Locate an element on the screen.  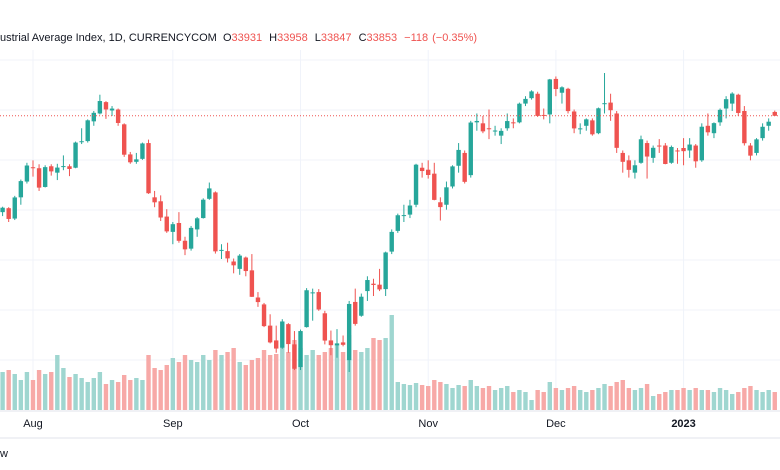
ohlc-value: 33853 is located at coordinates (382, 38).